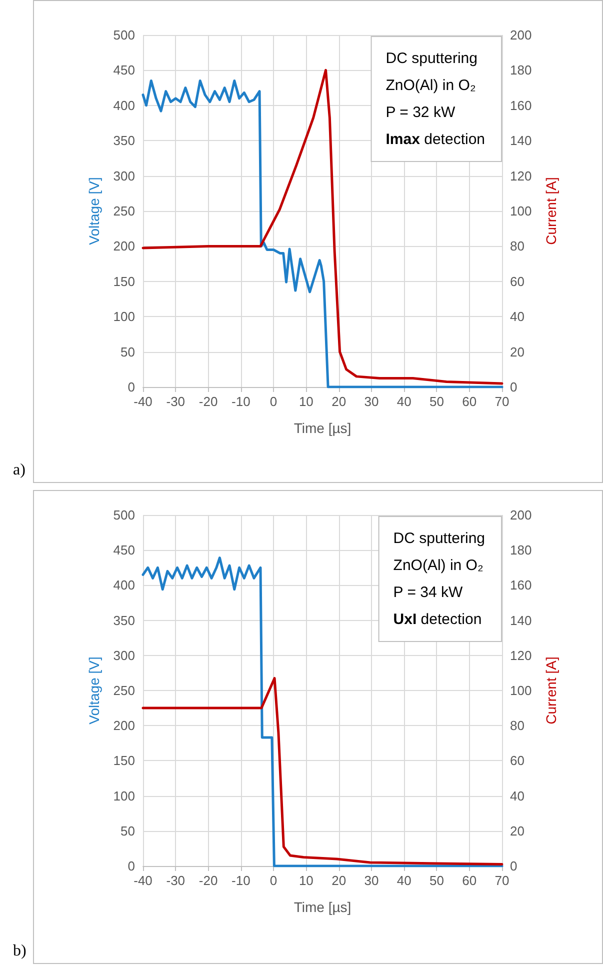 The height and width of the screenshot is (966, 603). I want to click on annotation: P = 32 kW, so click(421, 112).